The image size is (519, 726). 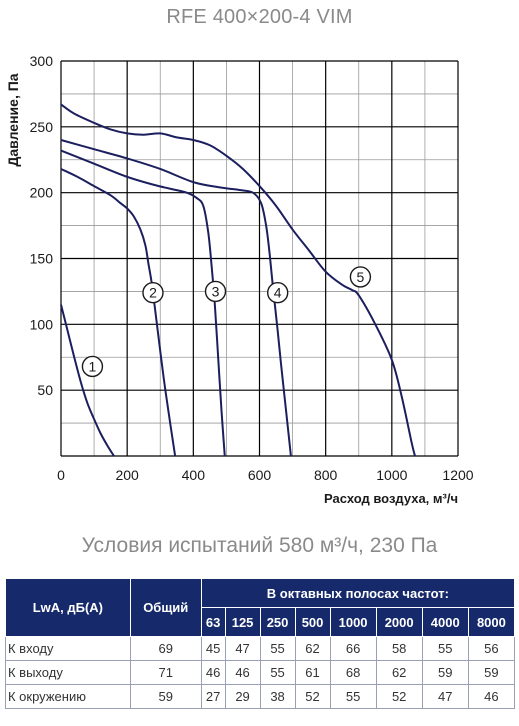 What do you see at coordinates (42, 61) in the screenshot?
I see `y-tick-label: 300` at bounding box center [42, 61].